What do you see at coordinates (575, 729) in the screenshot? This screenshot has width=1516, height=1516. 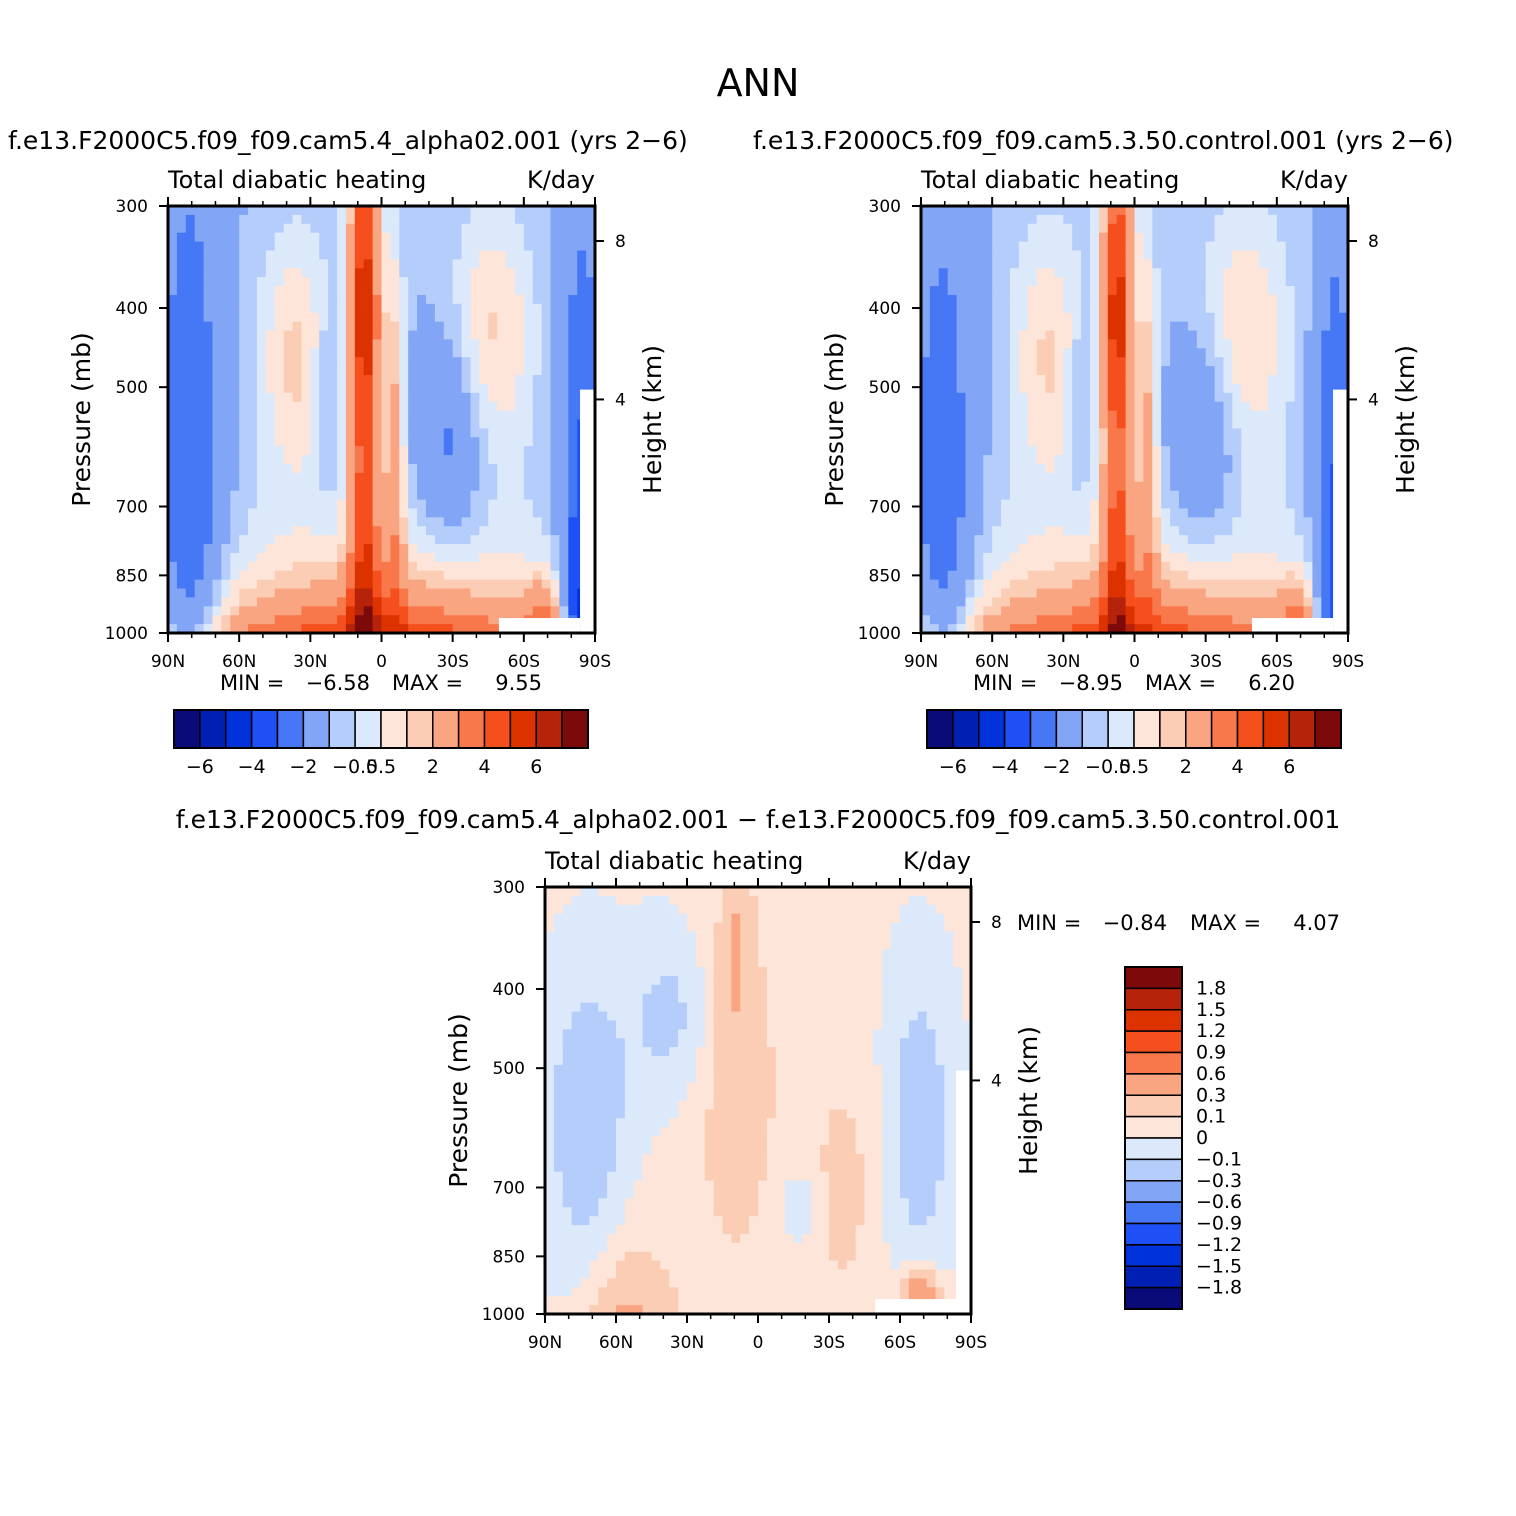 I see `colorbar-swatch` at bounding box center [575, 729].